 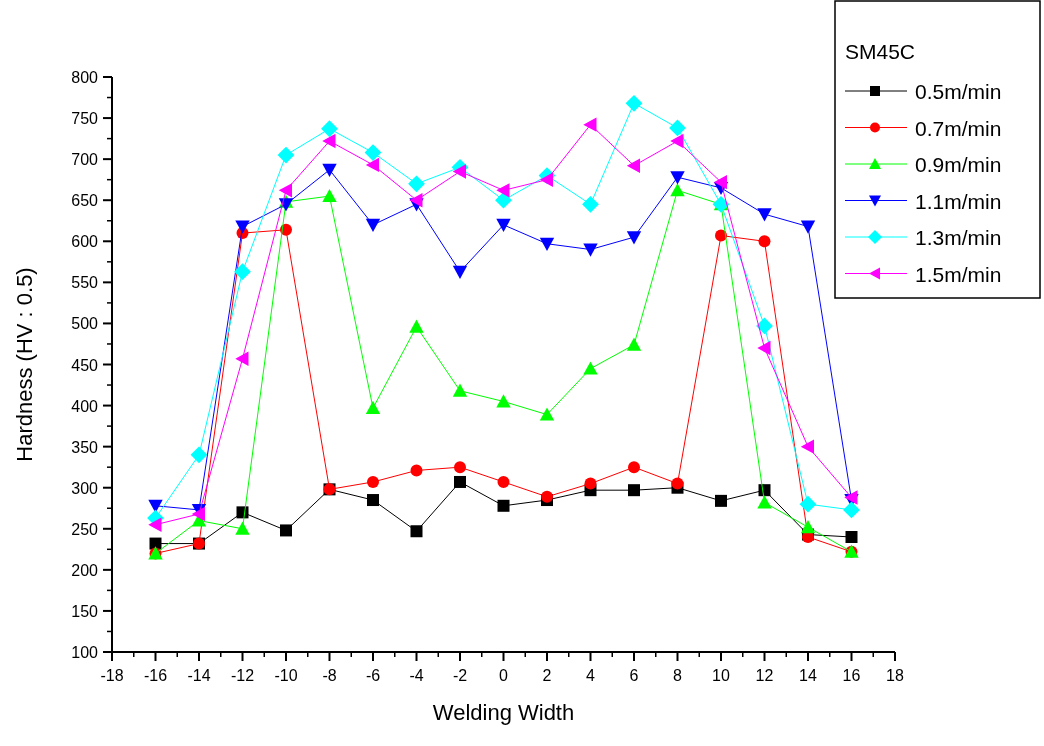 I want to click on y-tick-label: 750, so click(x=85, y=119).